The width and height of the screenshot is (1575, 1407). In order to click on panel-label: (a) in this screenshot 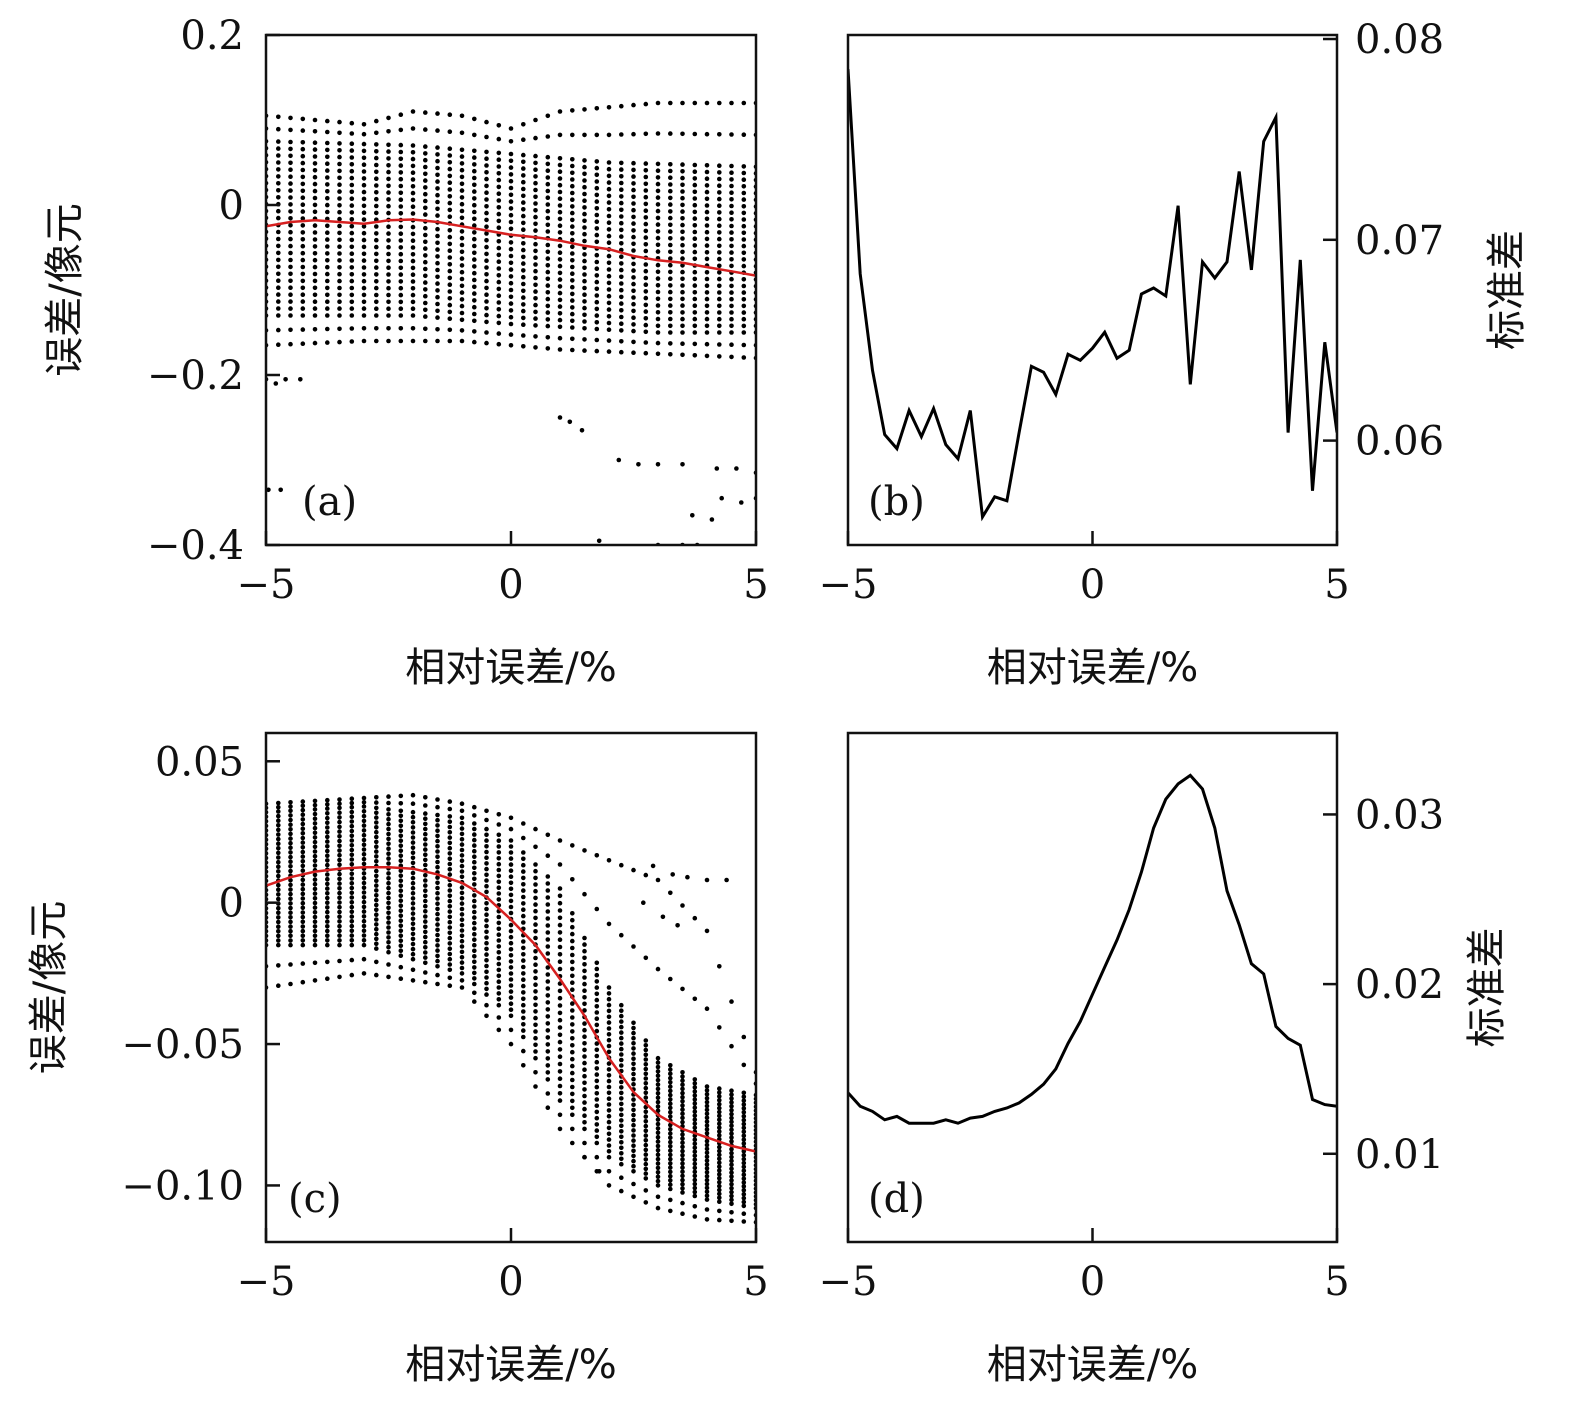, I will do `click(329, 502)`.